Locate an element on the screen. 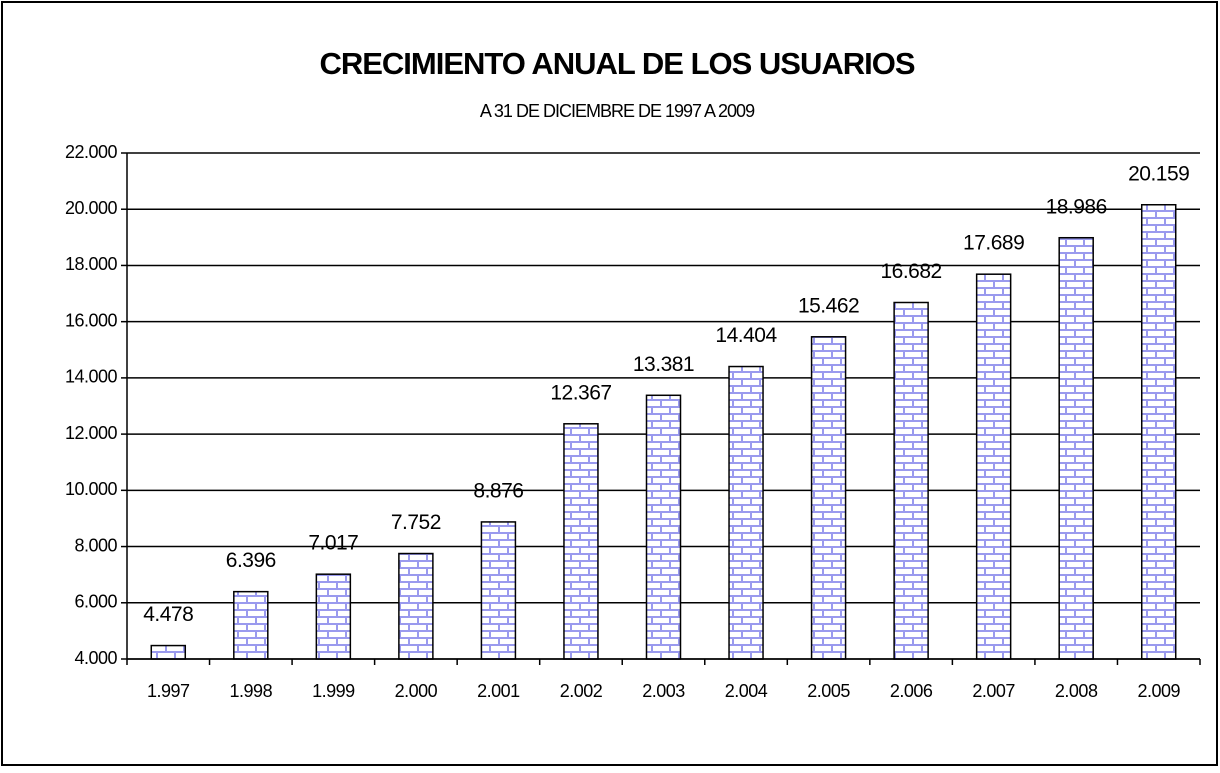 The width and height of the screenshot is (1220, 773). y-tick-label: 10.000 is located at coordinates (91, 489).